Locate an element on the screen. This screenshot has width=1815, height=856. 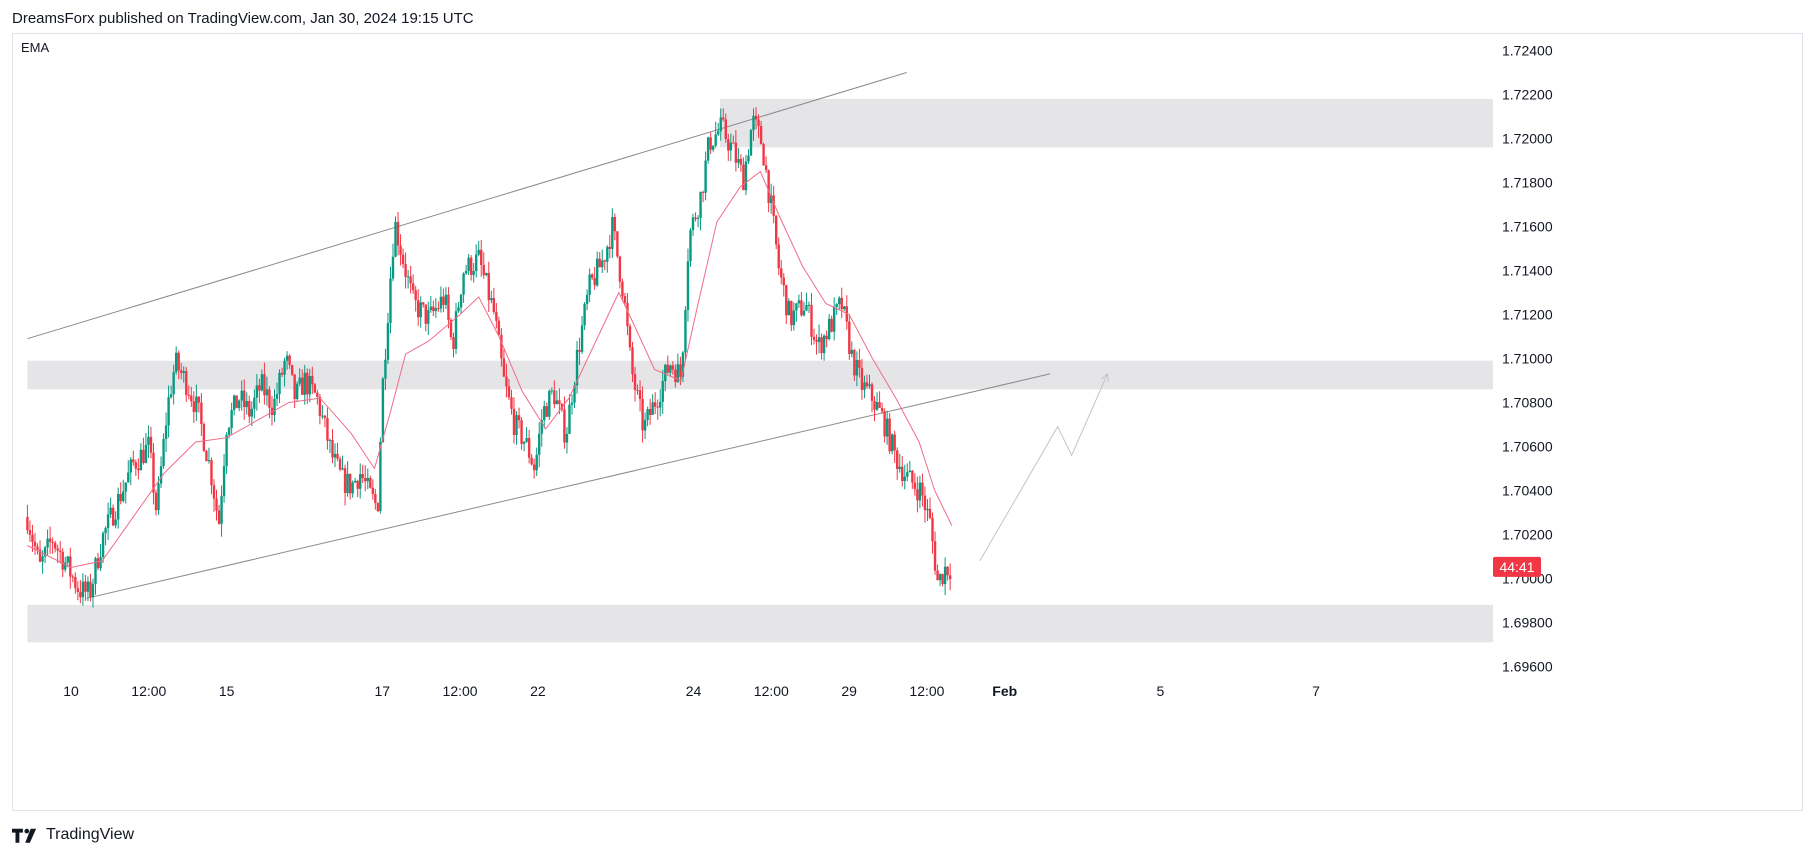
y-tick-label: 1.70800 is located at coordinates (1527, 403).